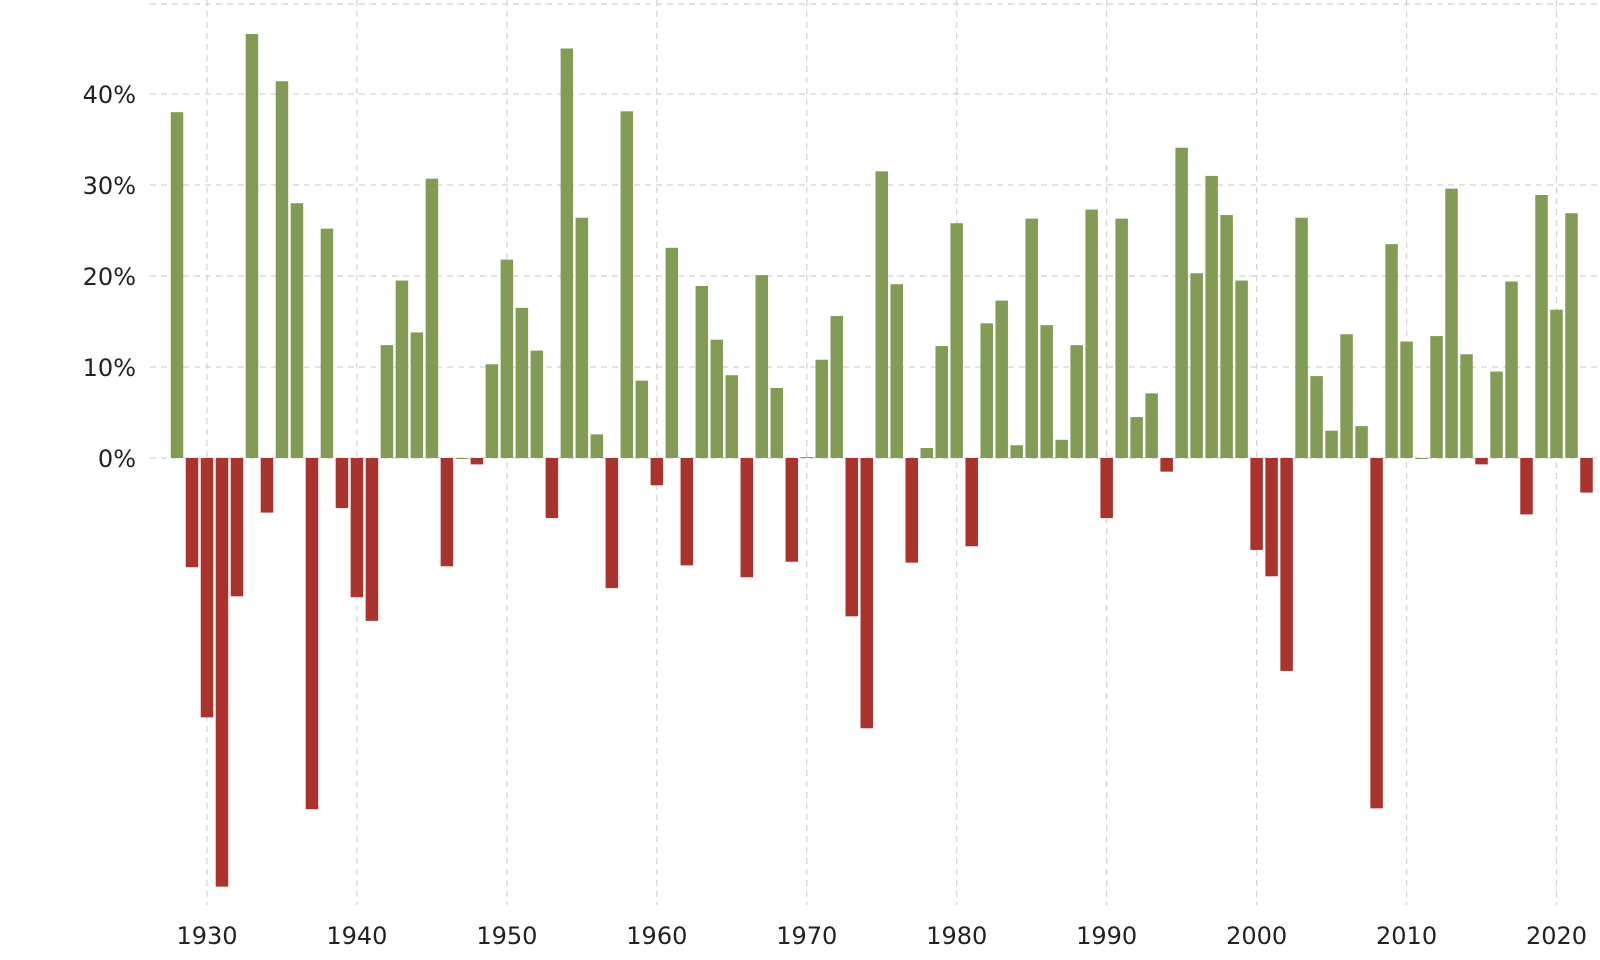  I want to click on bar-2003, so click(1301, 337).